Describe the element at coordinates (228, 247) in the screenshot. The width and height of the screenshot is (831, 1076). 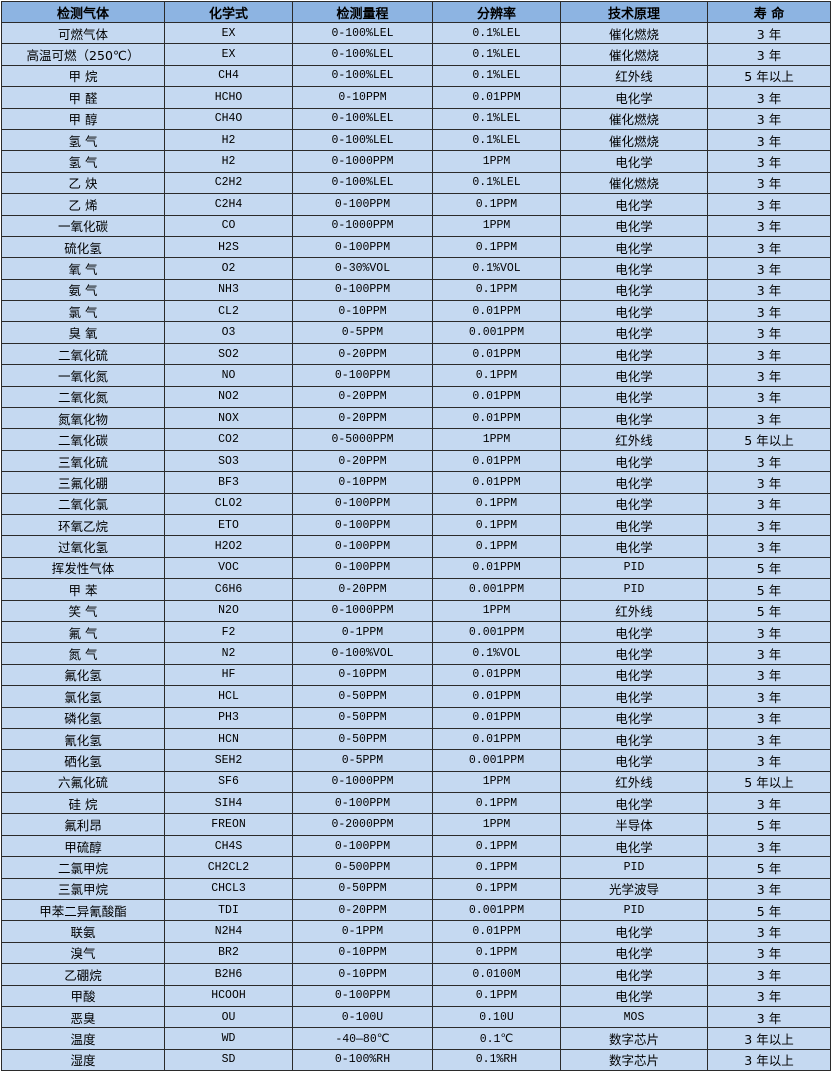
I see `formula-cell: H2S` at that location.